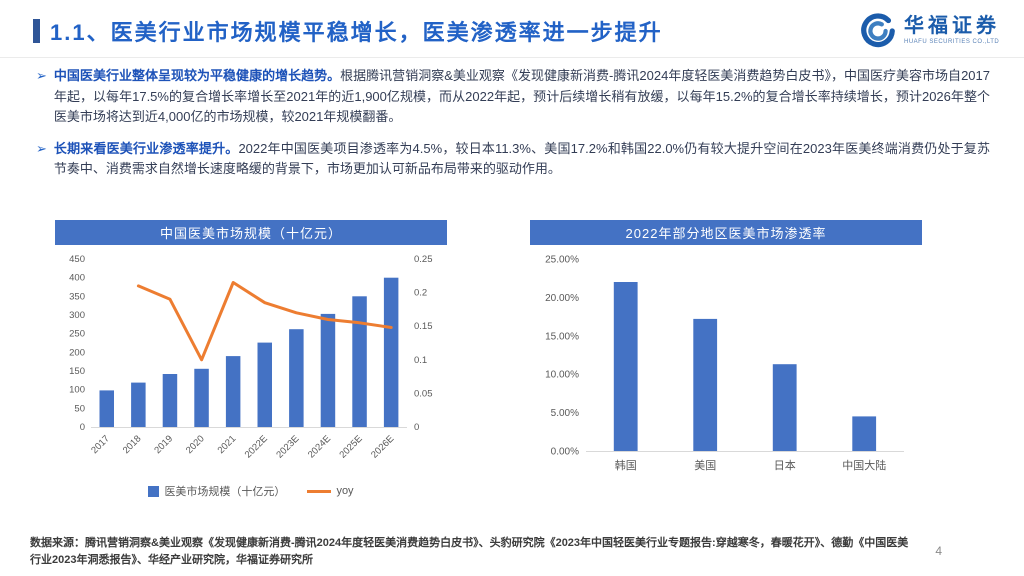  Describe the element at coordinates (328, 370) in the screenshot. I see `bar-2024E` at that location.